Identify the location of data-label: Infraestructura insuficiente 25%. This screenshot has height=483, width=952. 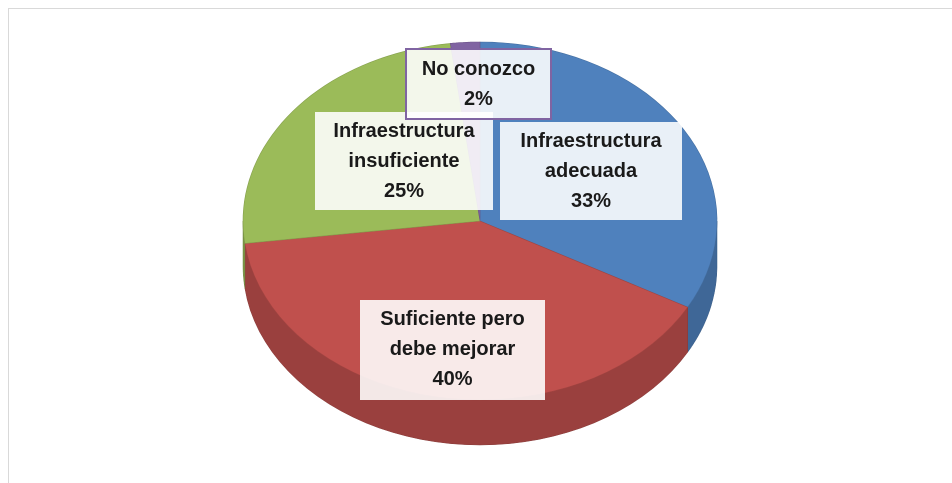
(404, 161).